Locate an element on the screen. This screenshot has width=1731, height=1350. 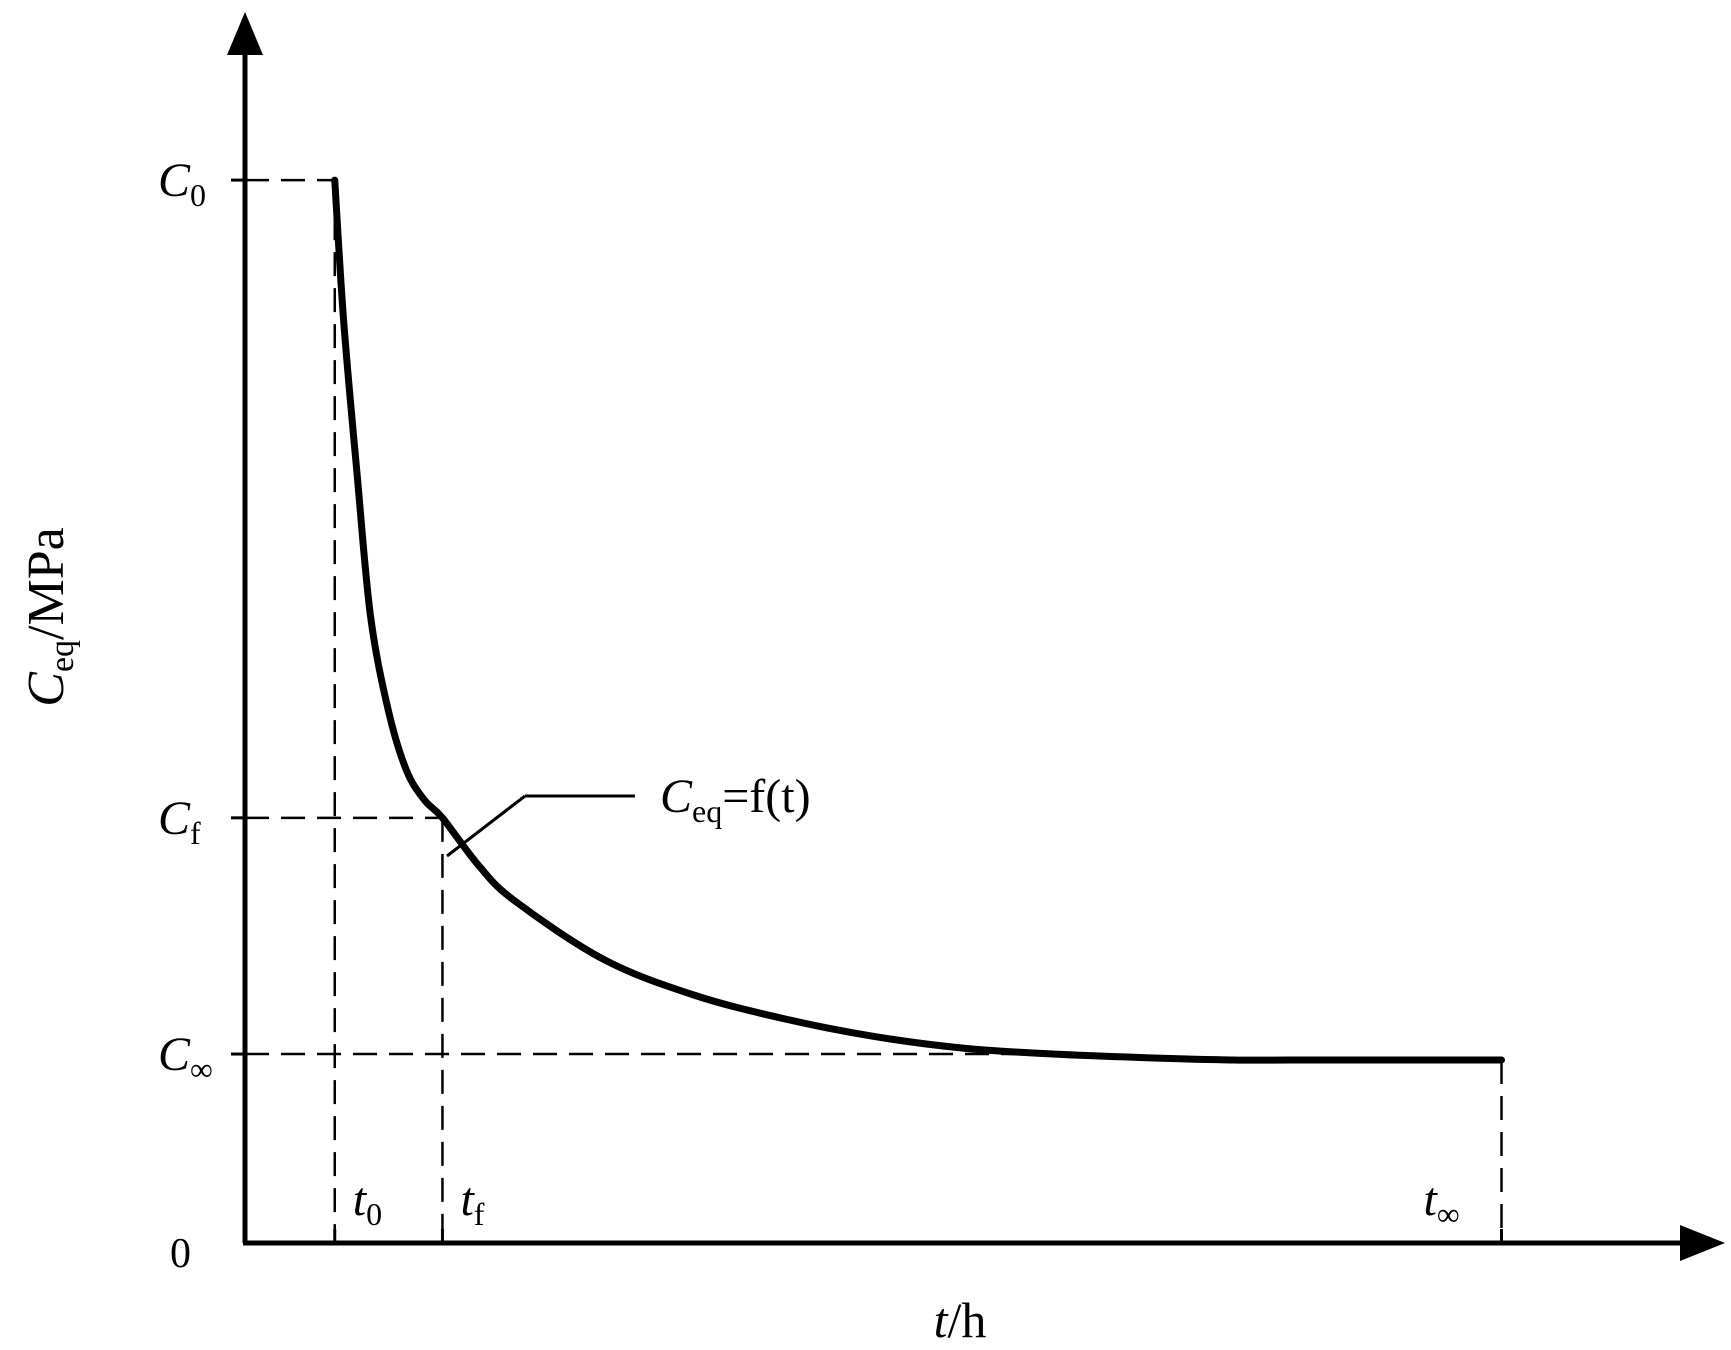
x-axis-var: t is located at coordinates (941, 1320).